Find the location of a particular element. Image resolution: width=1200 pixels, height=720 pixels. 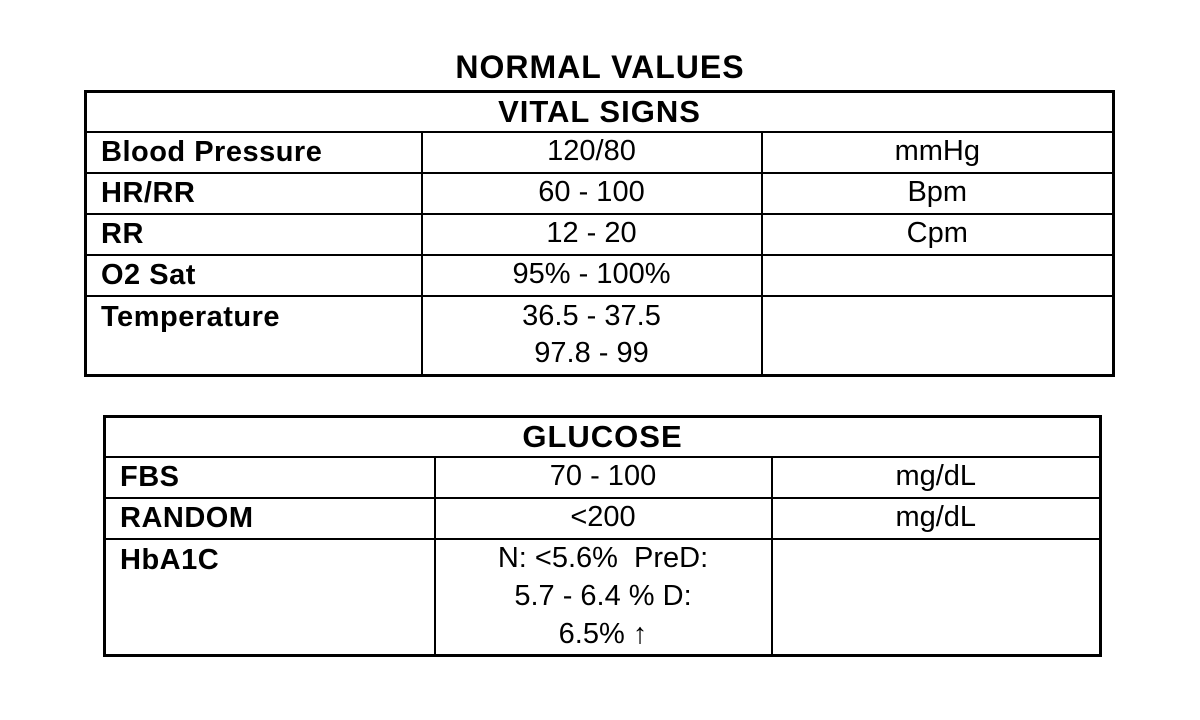

row-value: 36.5 - 37.5 97.8 - 99 is located at coordinates (591, 335).